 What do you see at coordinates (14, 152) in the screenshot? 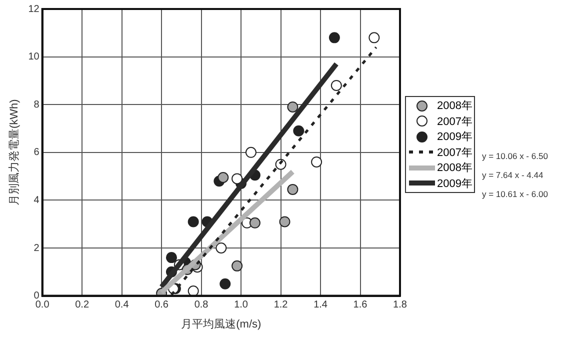
I see `y-axis-title: 月別風力発電量(kWh)` at bounding box center [14, 152].